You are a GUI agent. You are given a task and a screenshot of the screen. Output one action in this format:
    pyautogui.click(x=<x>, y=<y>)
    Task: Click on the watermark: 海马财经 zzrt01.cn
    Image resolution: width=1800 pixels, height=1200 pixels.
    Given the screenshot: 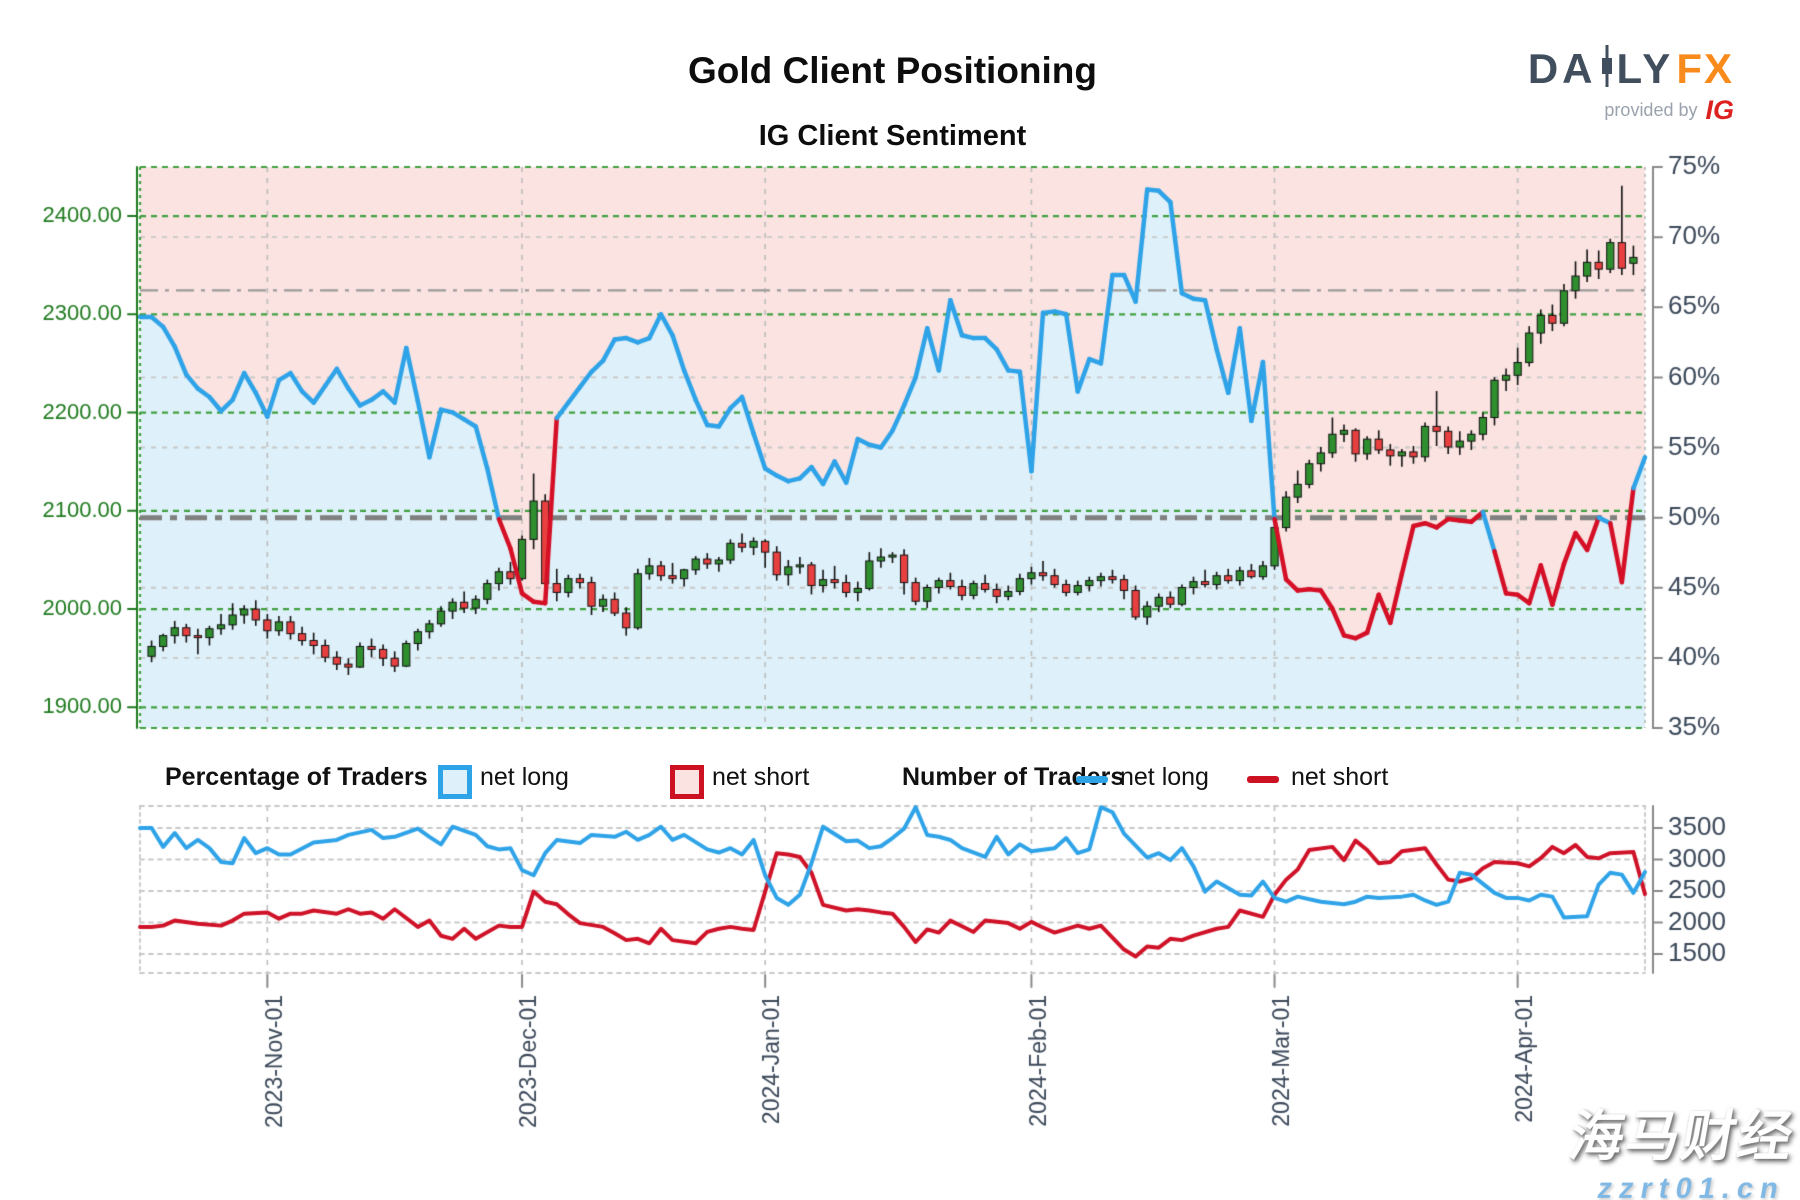 What is the action you would take?
    pyautogui.click(x=1679, y=1146)
    